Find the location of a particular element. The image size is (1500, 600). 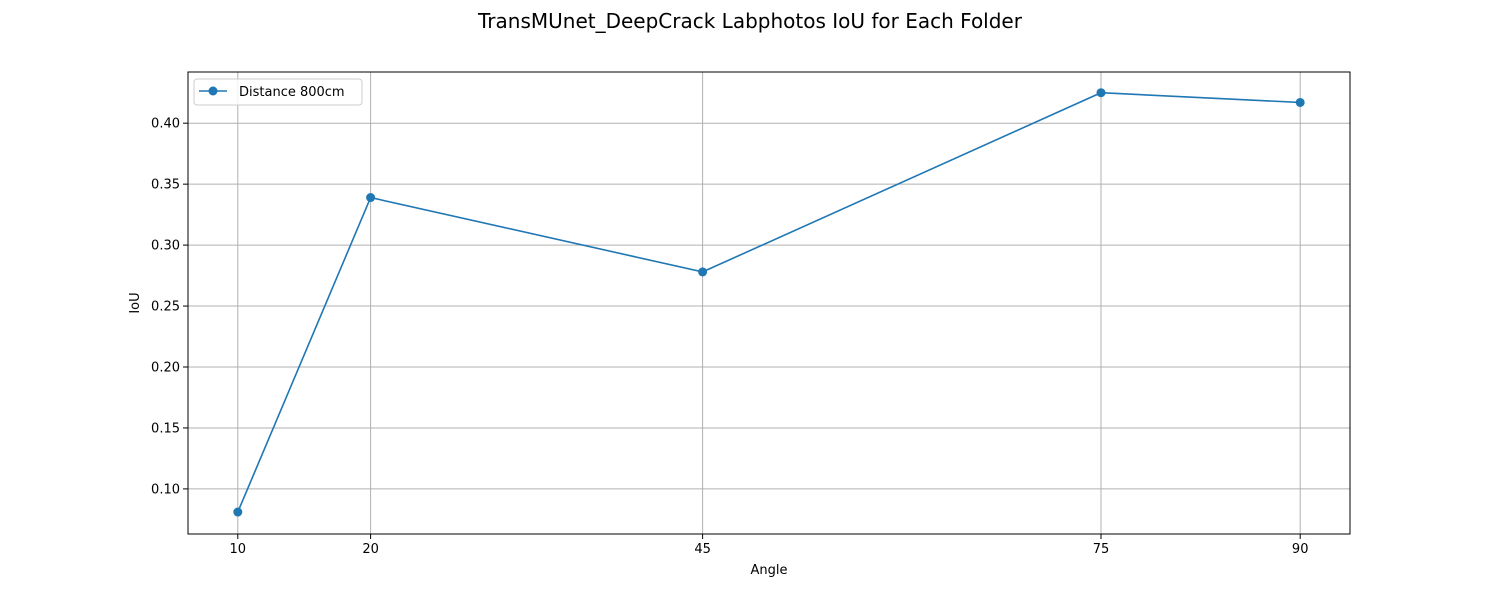

legend-entry-label: Distance 800cm is located at coordinates (292, 92).